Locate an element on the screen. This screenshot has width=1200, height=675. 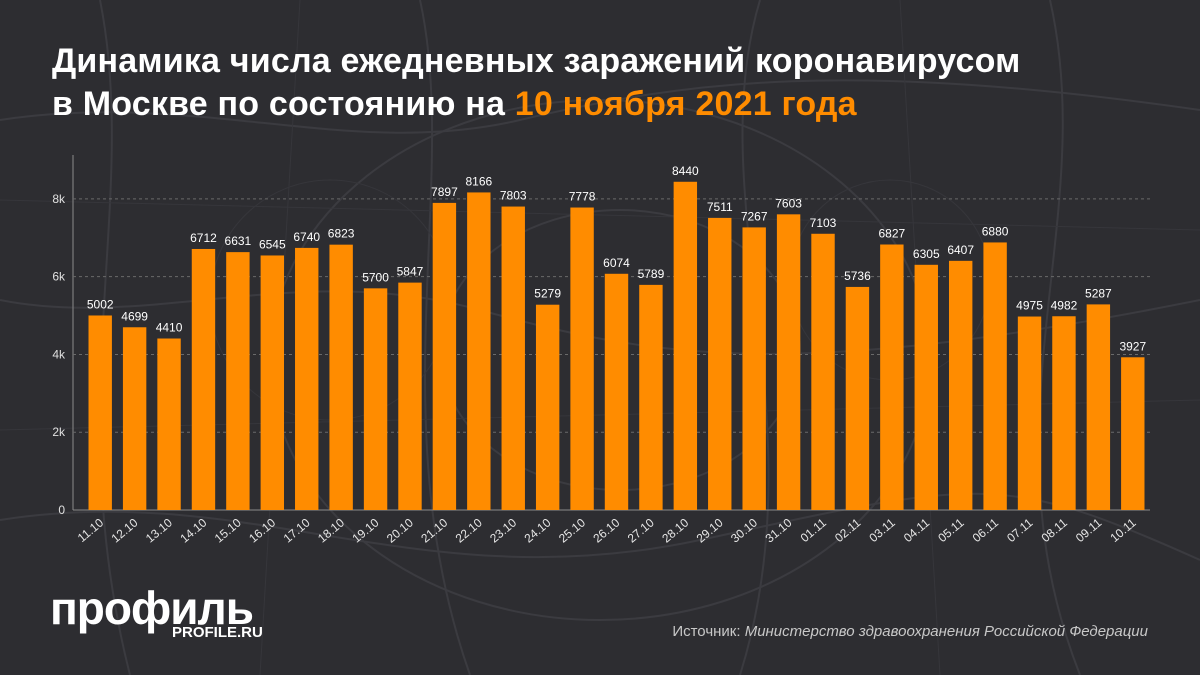
brand-site: PROFILE.RU is located at coordinates (217, 632).